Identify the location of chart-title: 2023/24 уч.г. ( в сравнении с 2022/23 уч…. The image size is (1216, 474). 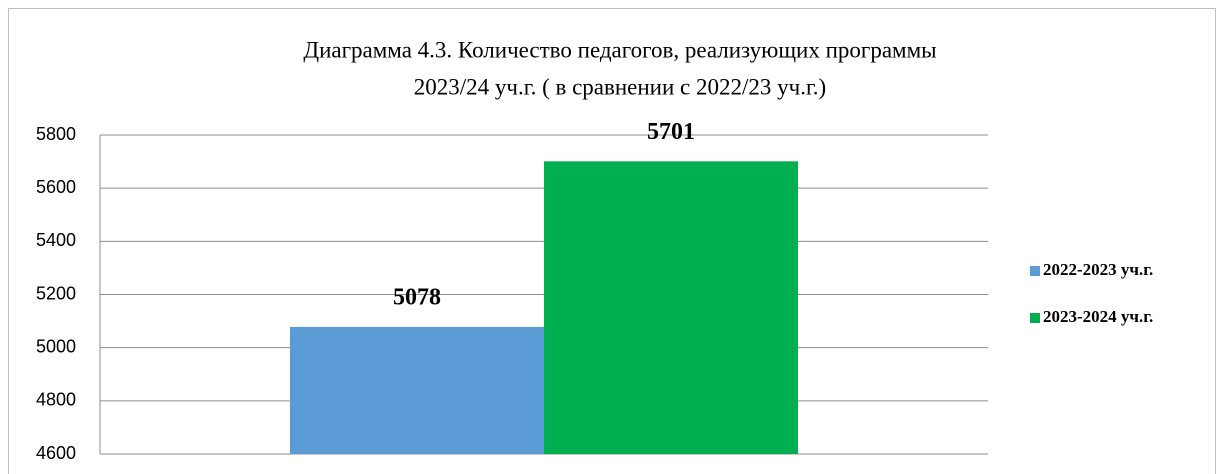
(620, 86).